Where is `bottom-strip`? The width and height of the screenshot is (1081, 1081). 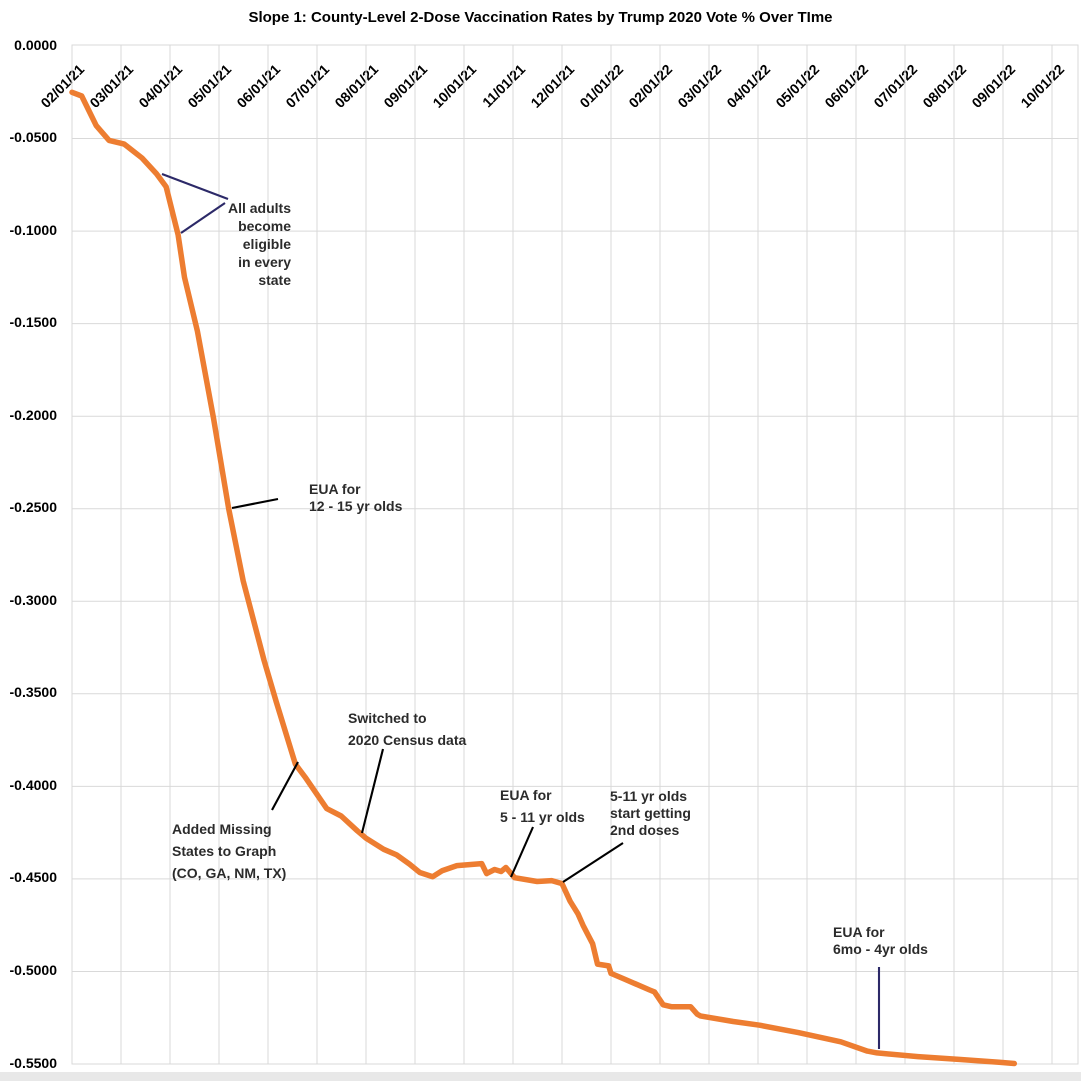 bottom-strip is located at coordinates (540, 1076).